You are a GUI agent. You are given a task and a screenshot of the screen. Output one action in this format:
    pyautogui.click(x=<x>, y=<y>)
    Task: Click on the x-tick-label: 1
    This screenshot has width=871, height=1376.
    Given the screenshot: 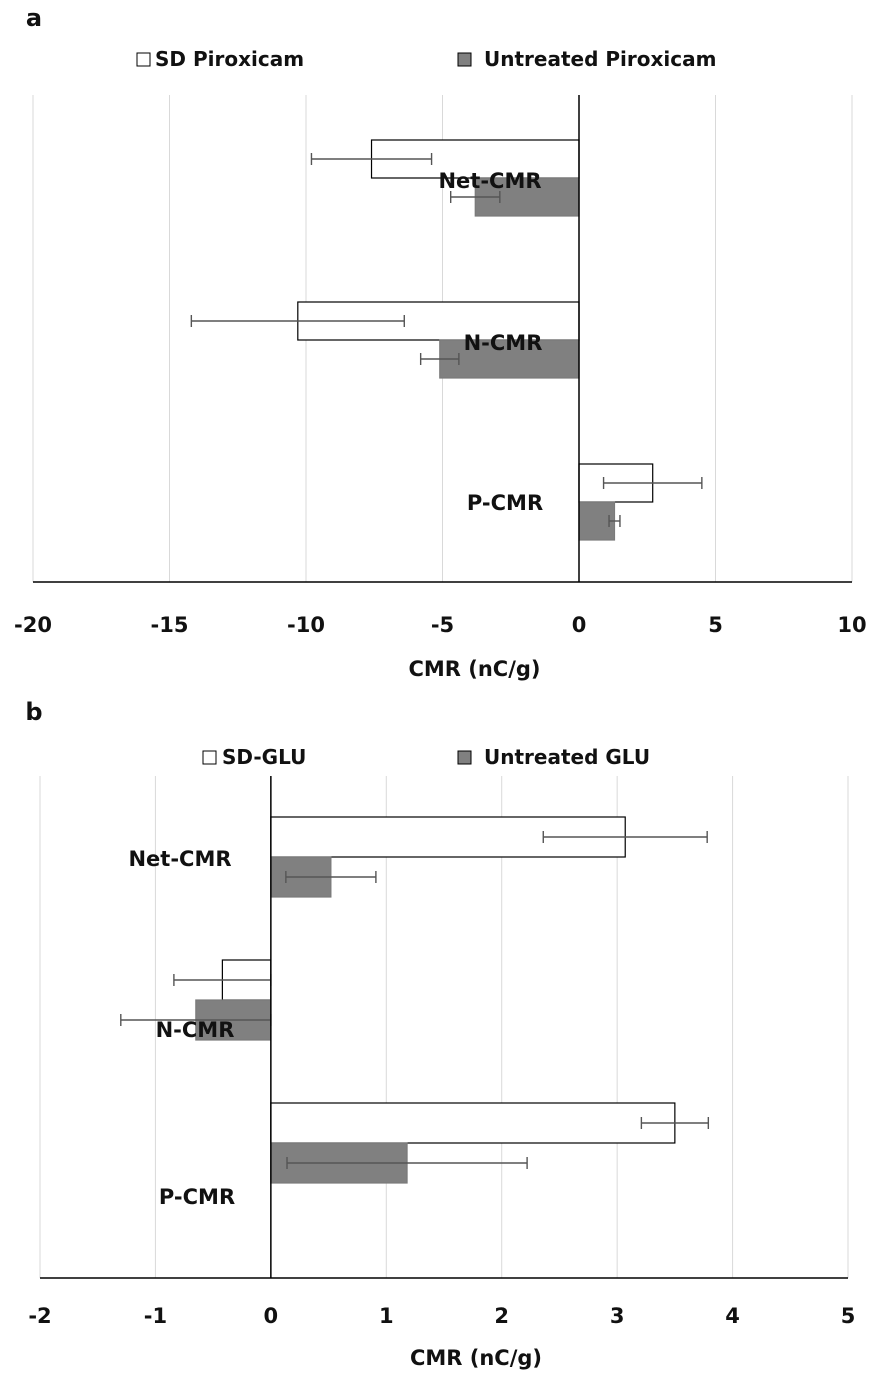 What is the action you would take?
    pyautogui.click(x=386, y=1316)
    